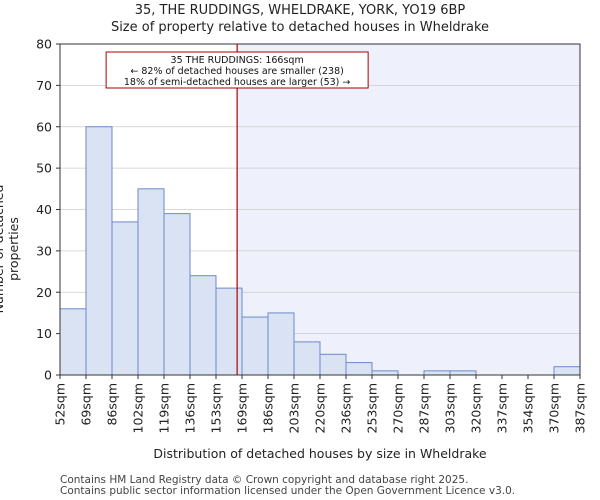  Describe the element at coordinates (424, 408) in the screenshot. I see `x-tick-label: 287sqm` at that location.